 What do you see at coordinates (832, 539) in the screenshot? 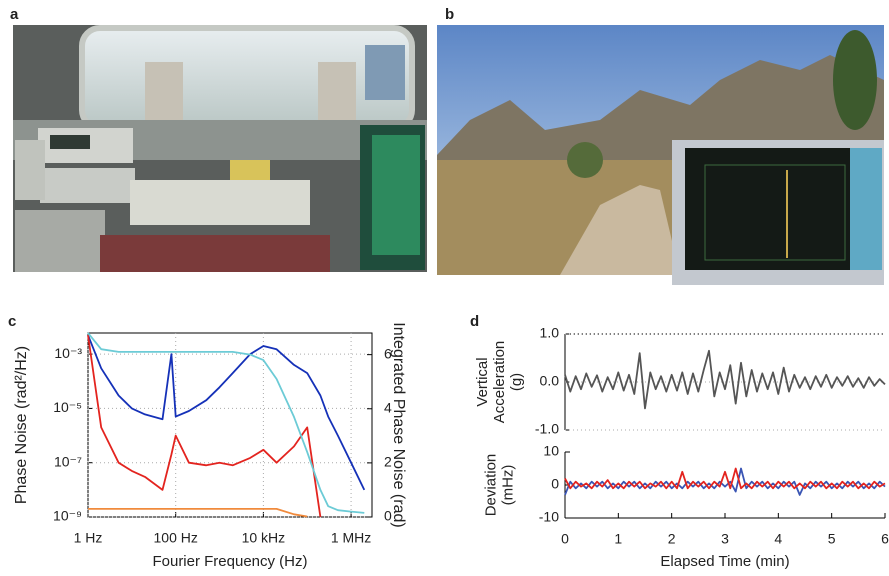
I see `x-tick-label: 5` at bounding box center [832, 539].